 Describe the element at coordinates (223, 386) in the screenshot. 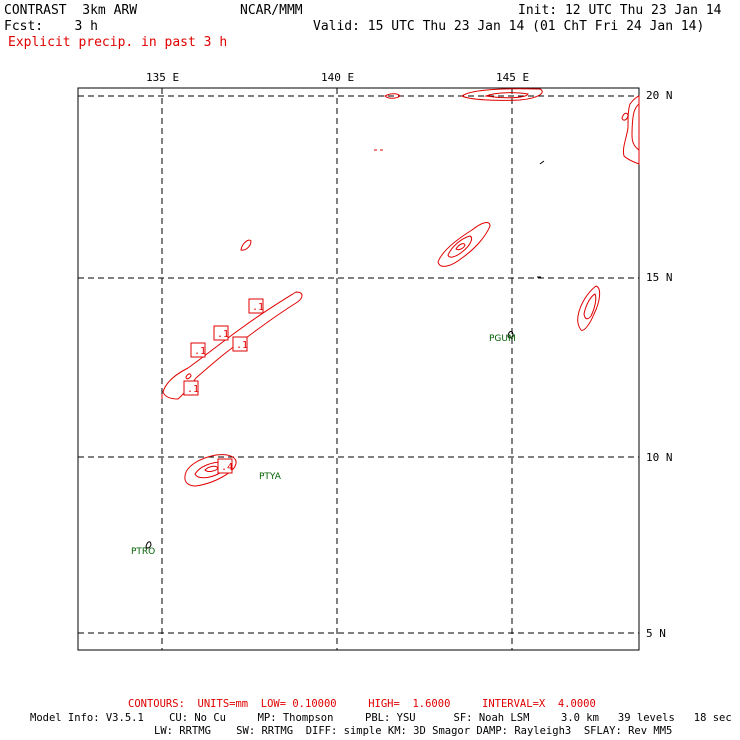

I see `contour-value-labels: .1 .1 .1 .1 .1 .4` at that location.